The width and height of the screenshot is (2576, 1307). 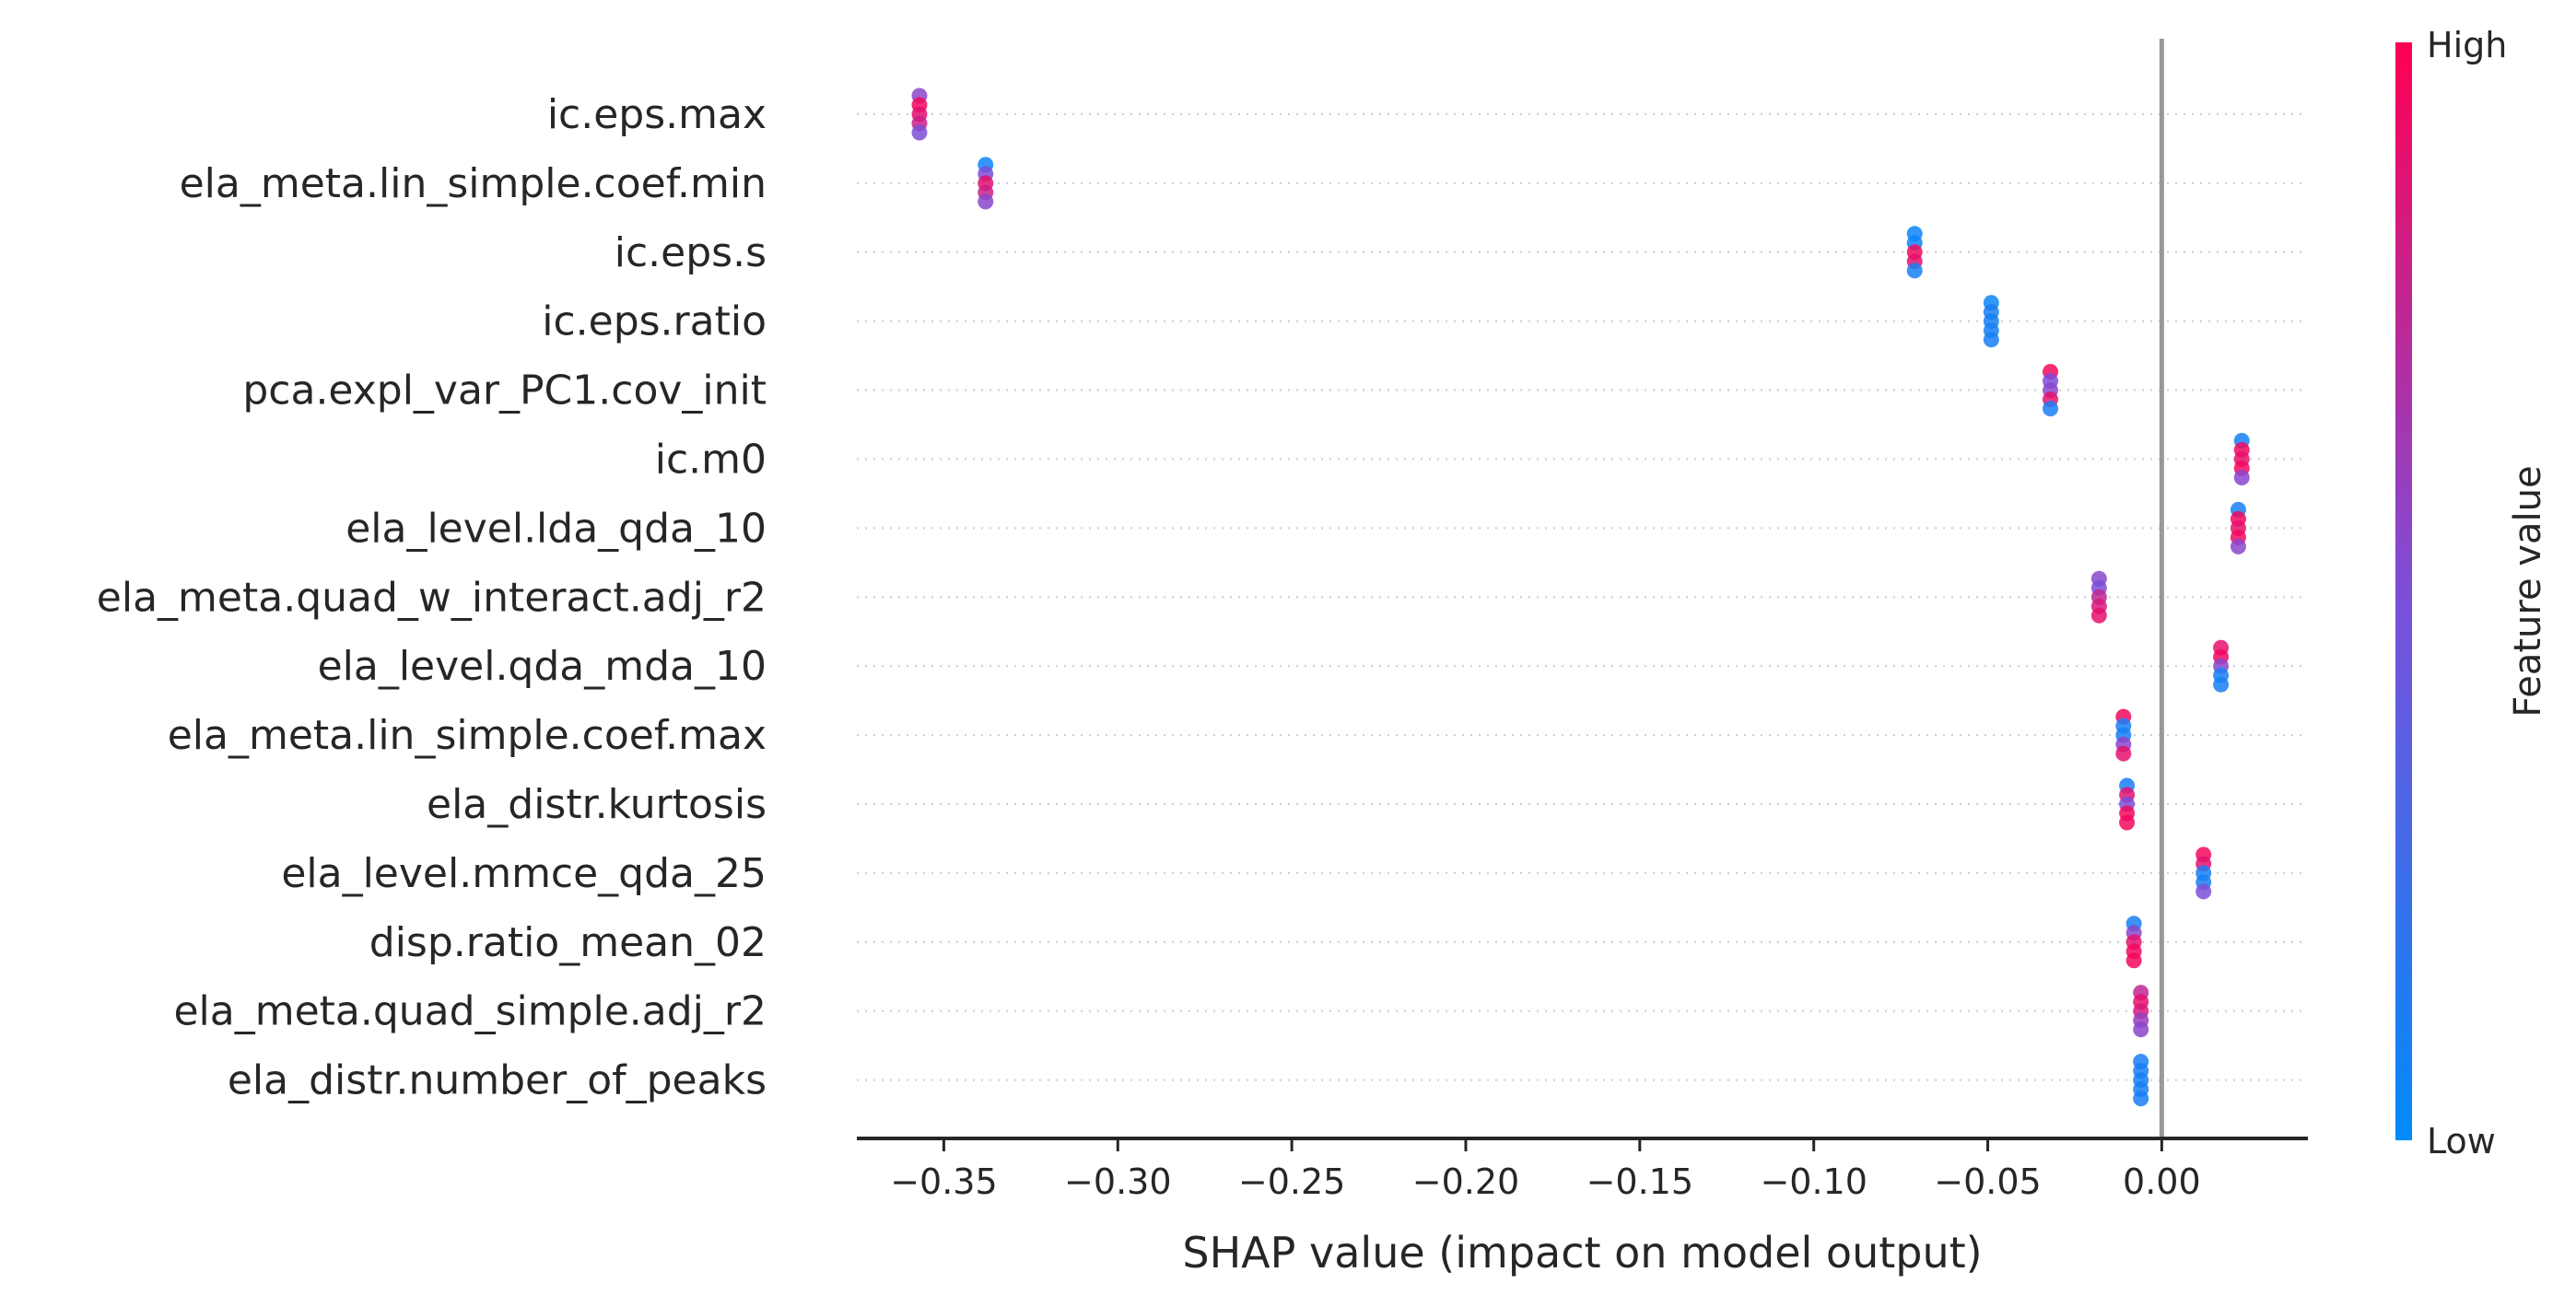 I want to click on feature-label: ela_level.mmce_qda_25, so click(x=524, y=874).